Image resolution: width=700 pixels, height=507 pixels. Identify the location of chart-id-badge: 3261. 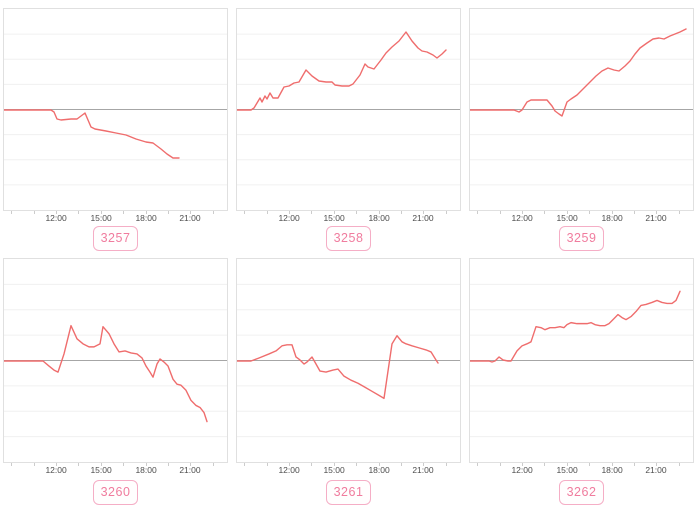
(348, 492).